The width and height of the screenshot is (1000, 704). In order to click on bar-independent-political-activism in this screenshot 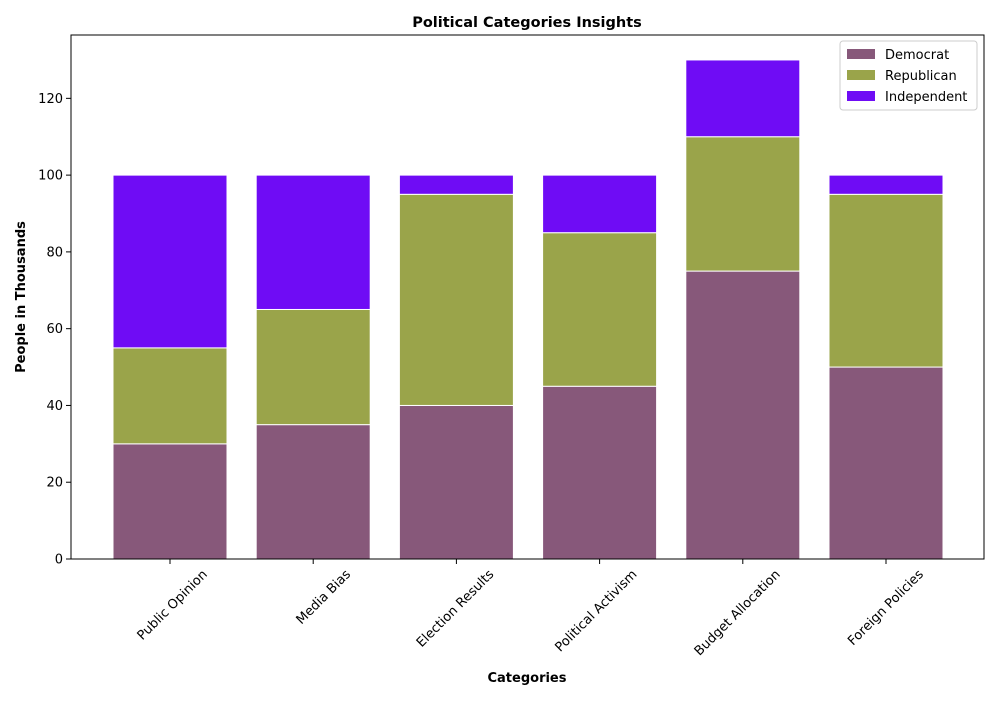, I will do `click(600, 204)`.